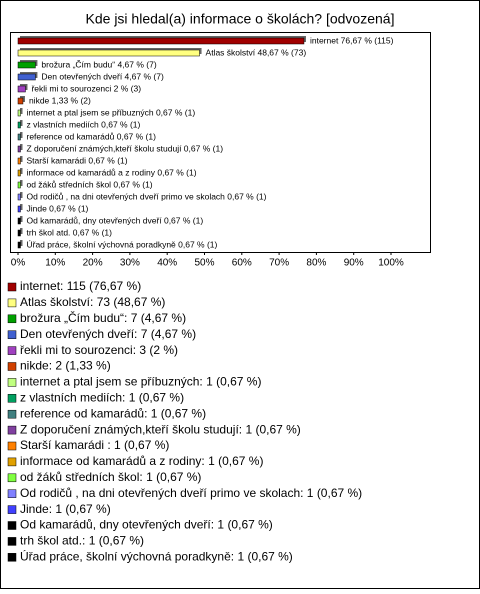  What do you see at coordinates (18, 263) in the screenshot?
I see `x-tick-label: 0%` at bounding box center [18, 263].